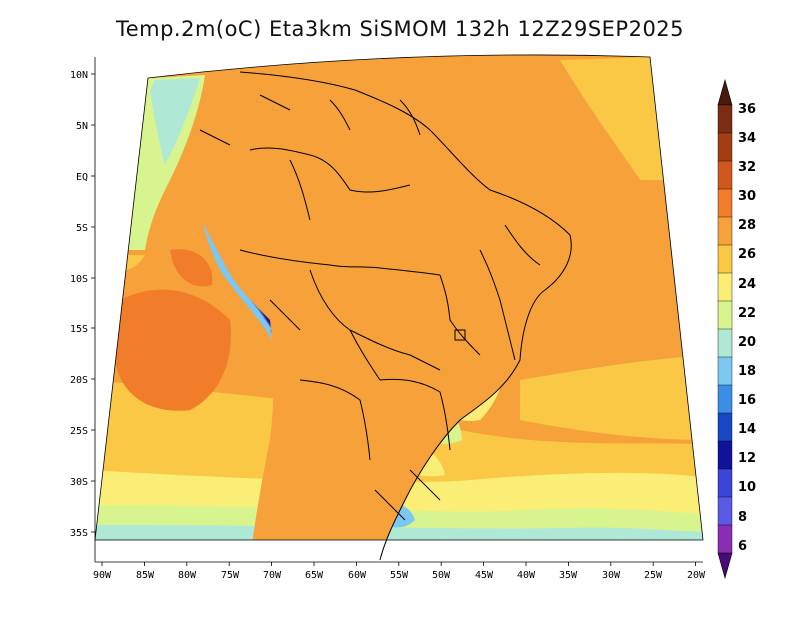 Image resolution: width=800 pixels, height=618 pixels. I want to click on lat-tick: 5S, so click(82, 228).